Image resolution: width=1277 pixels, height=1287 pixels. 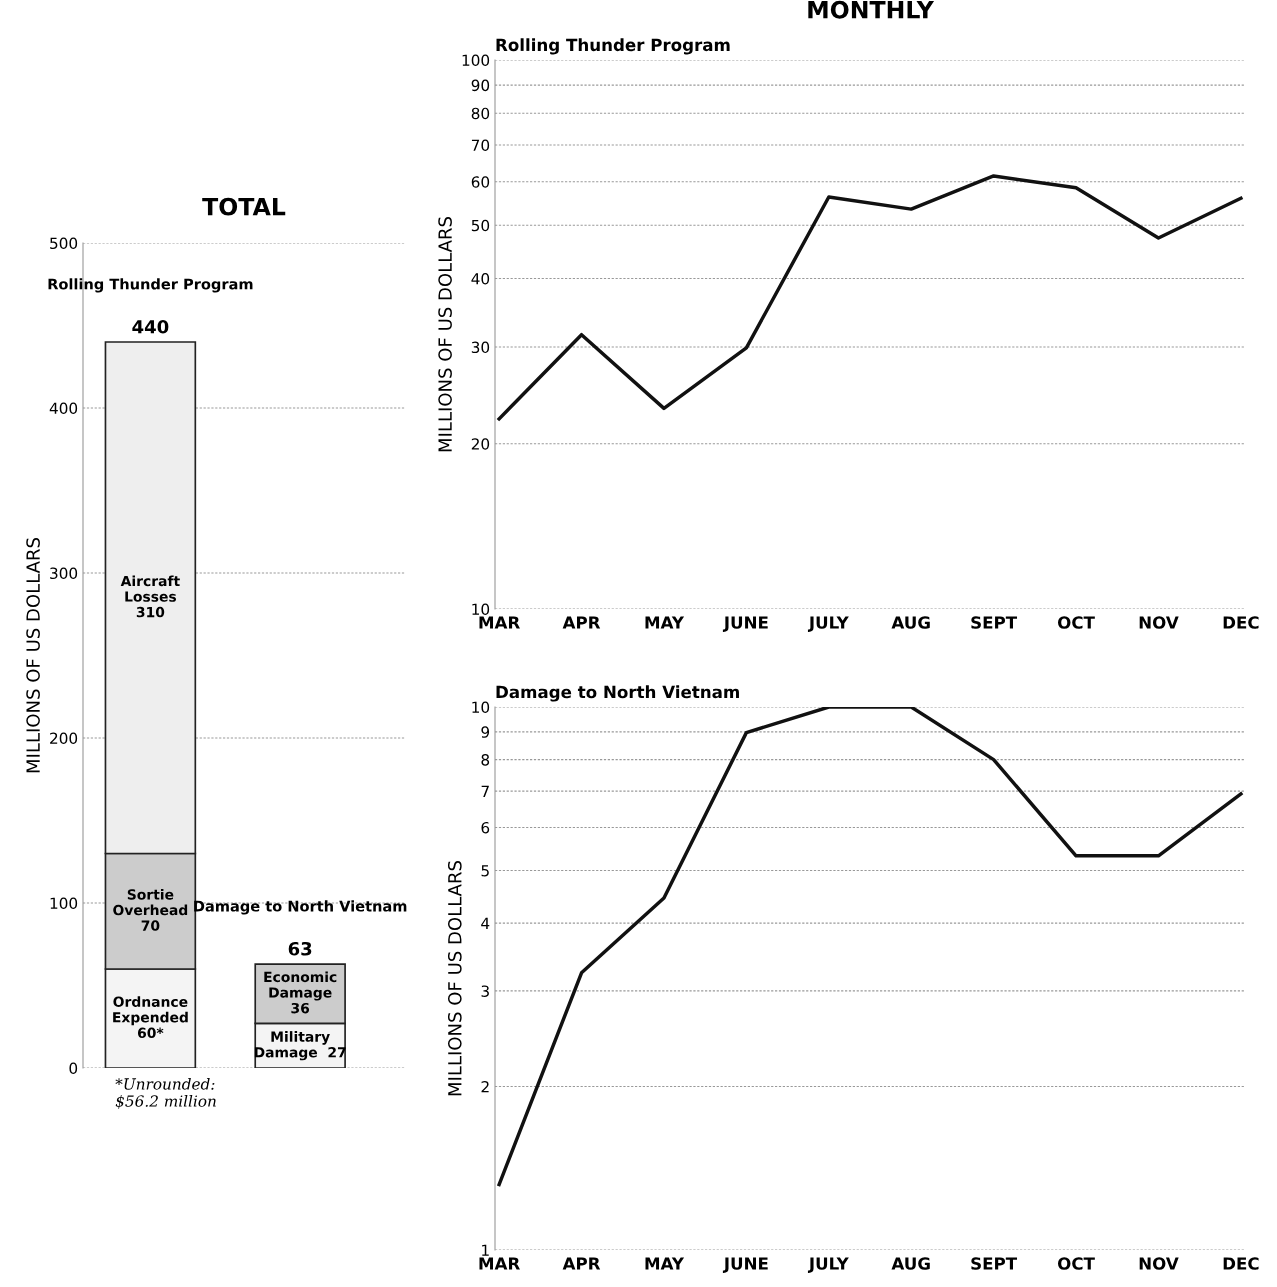 What do you see at coordinates (617, 693) in the screenshot?
I see `chart-subtitle: Damage to North Vietnam` at bounding box center [617, 693].